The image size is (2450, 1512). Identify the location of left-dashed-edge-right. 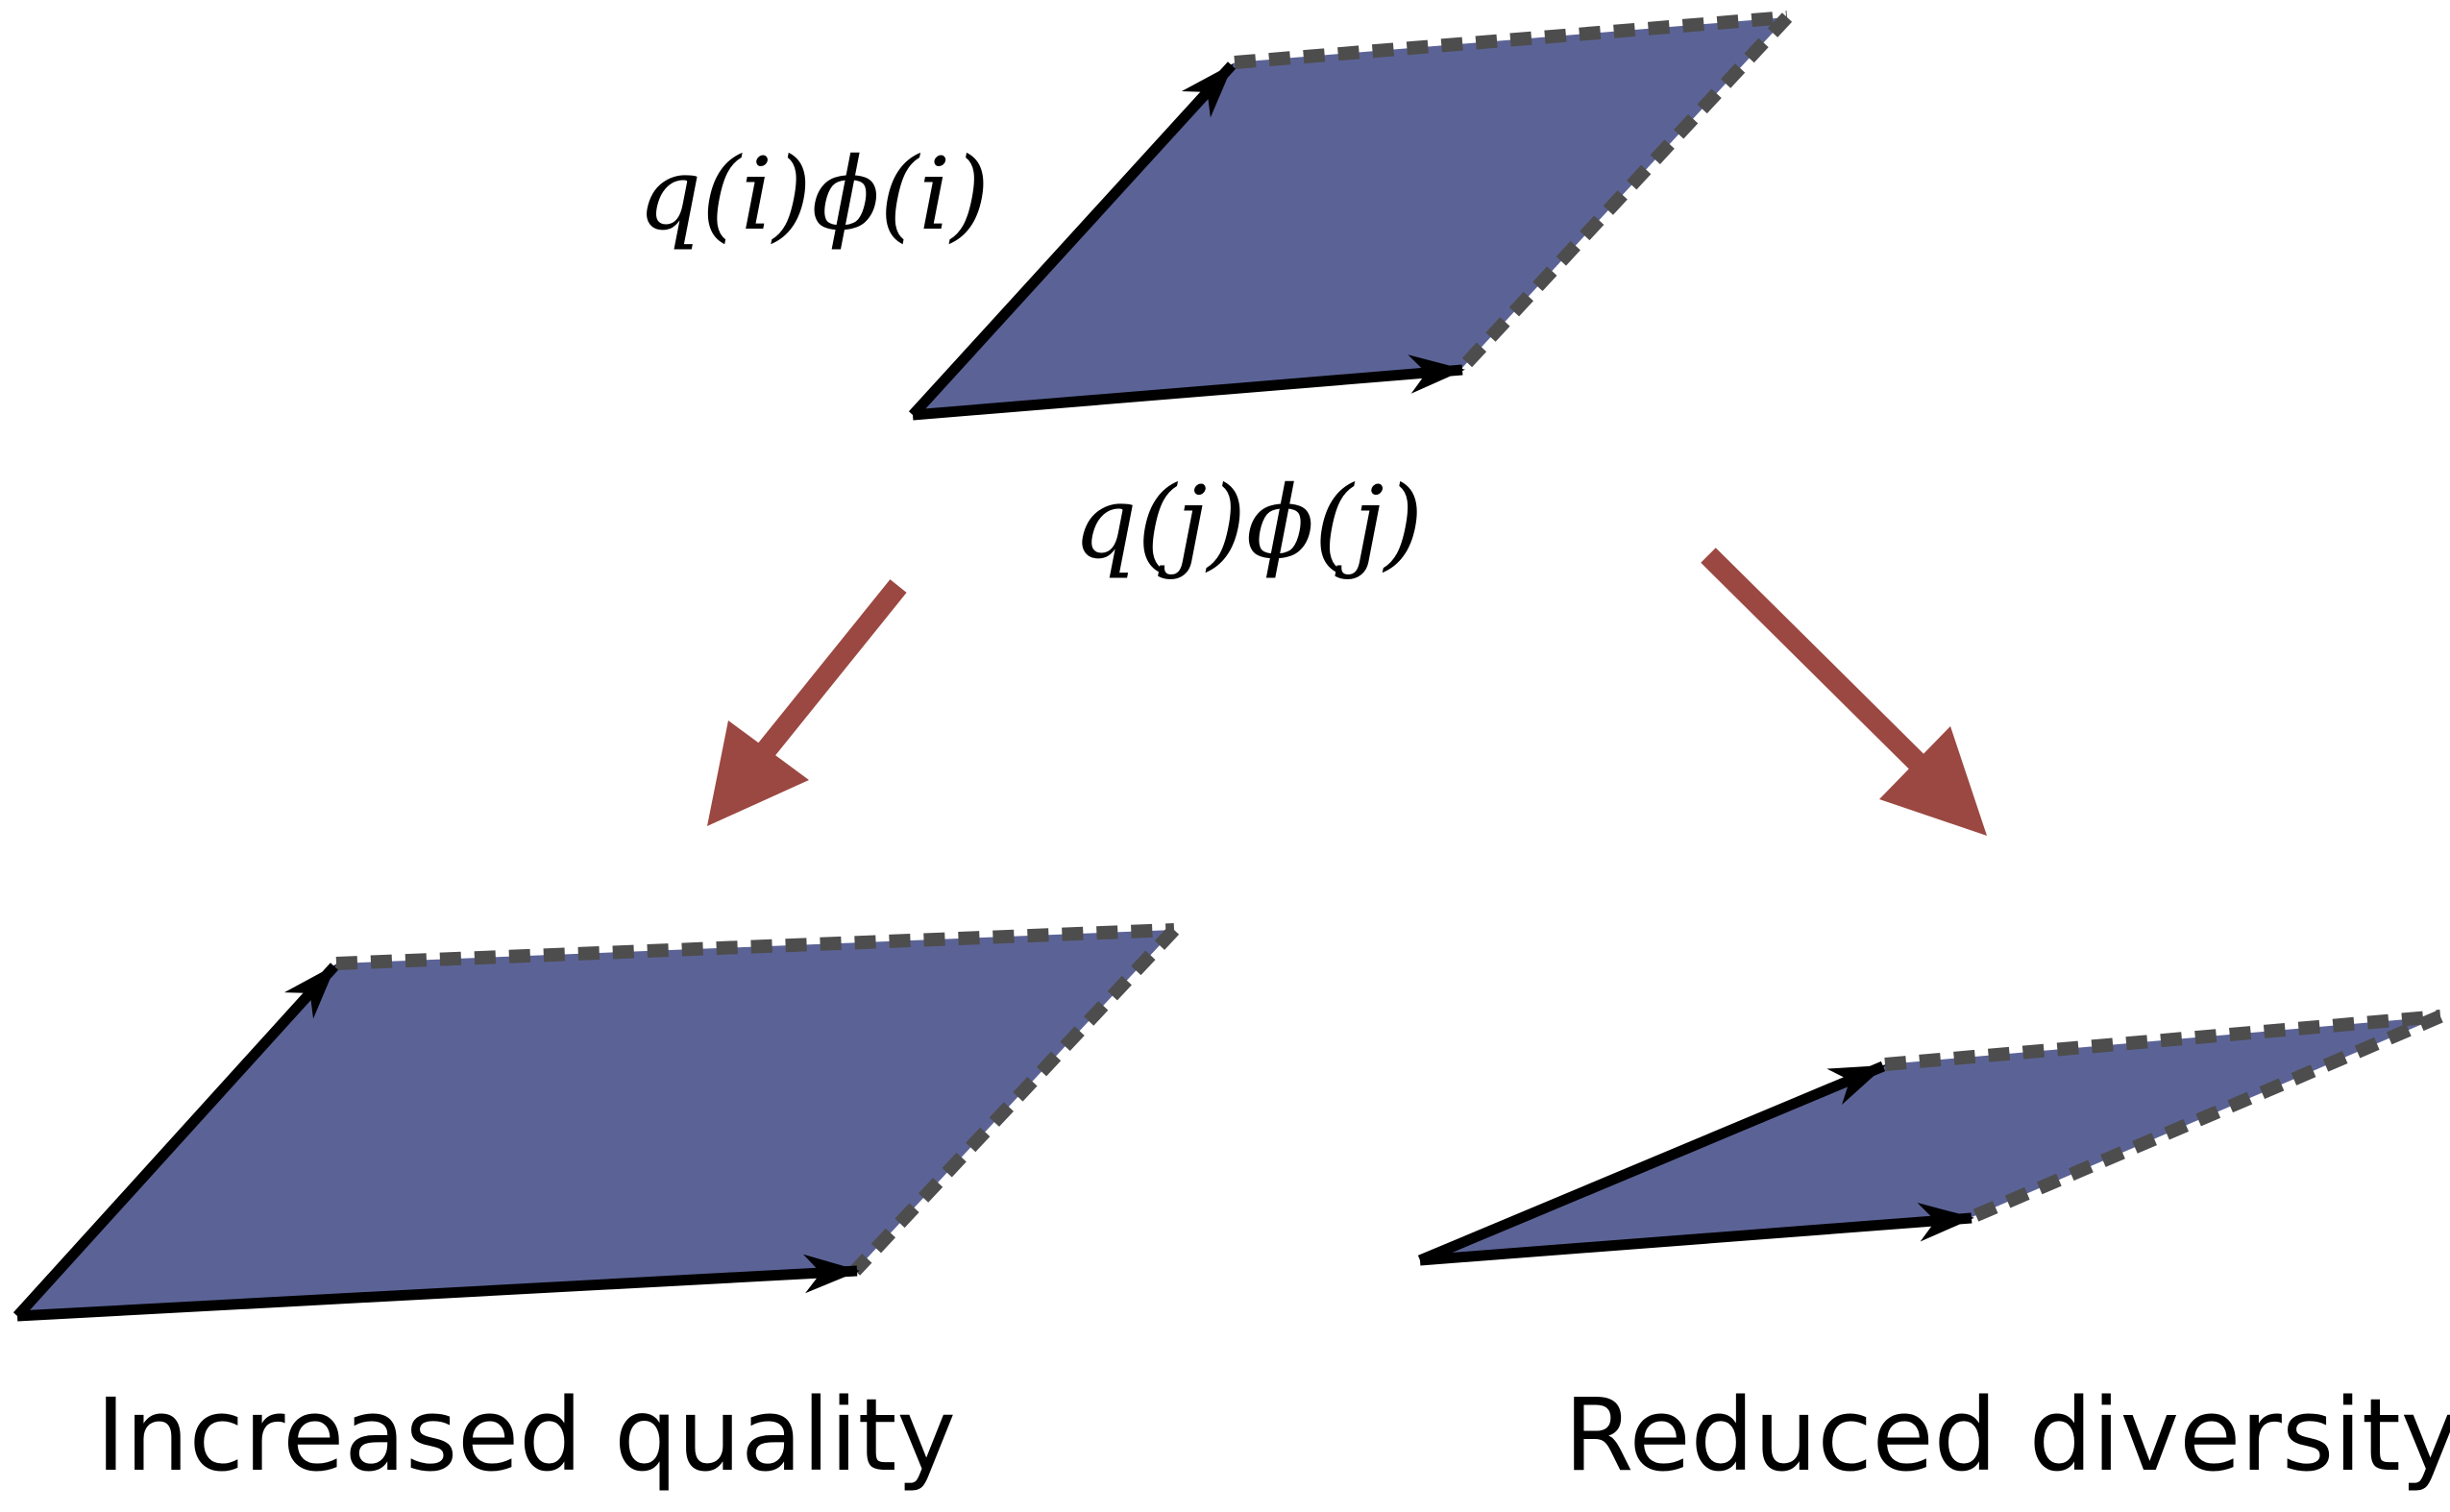
(1015, 1100).